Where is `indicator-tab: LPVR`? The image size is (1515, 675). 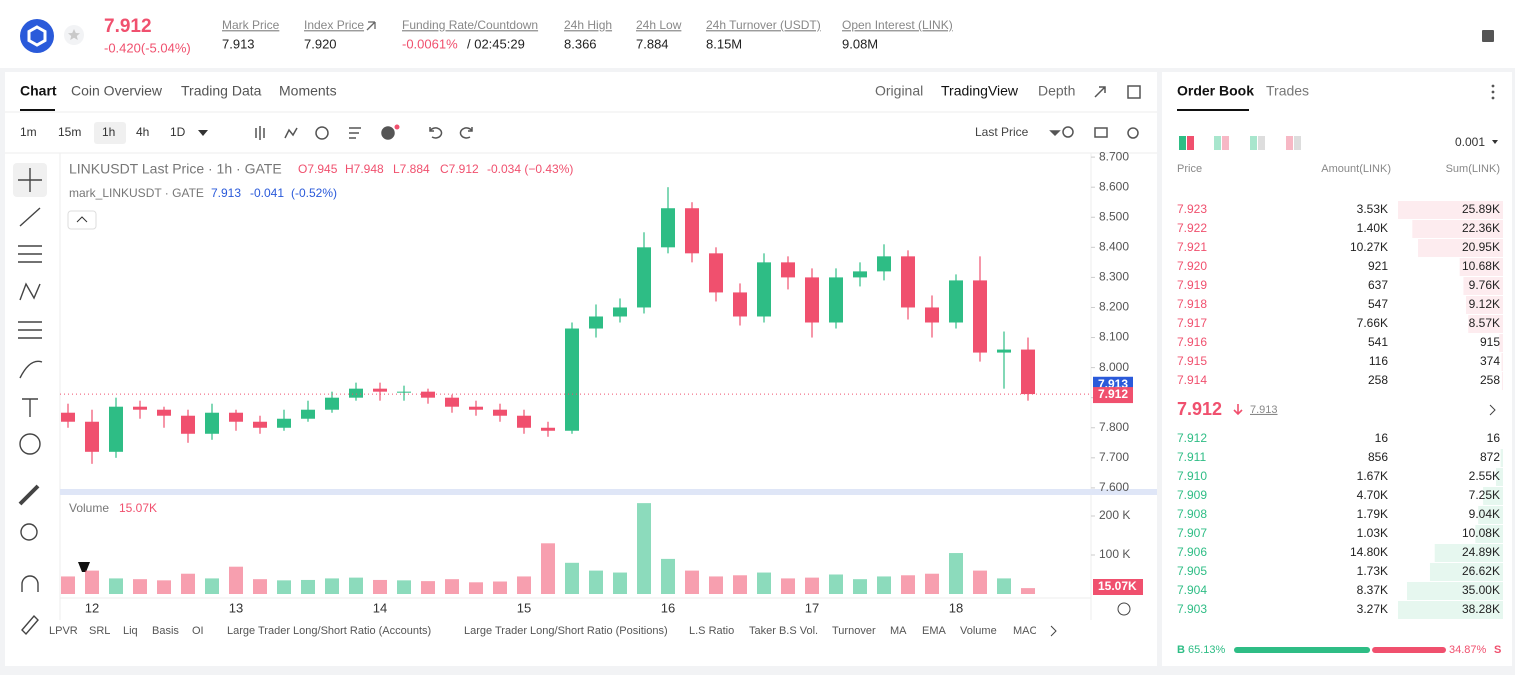 indicator-tab: LPVR is located at coordinates (63, 631).